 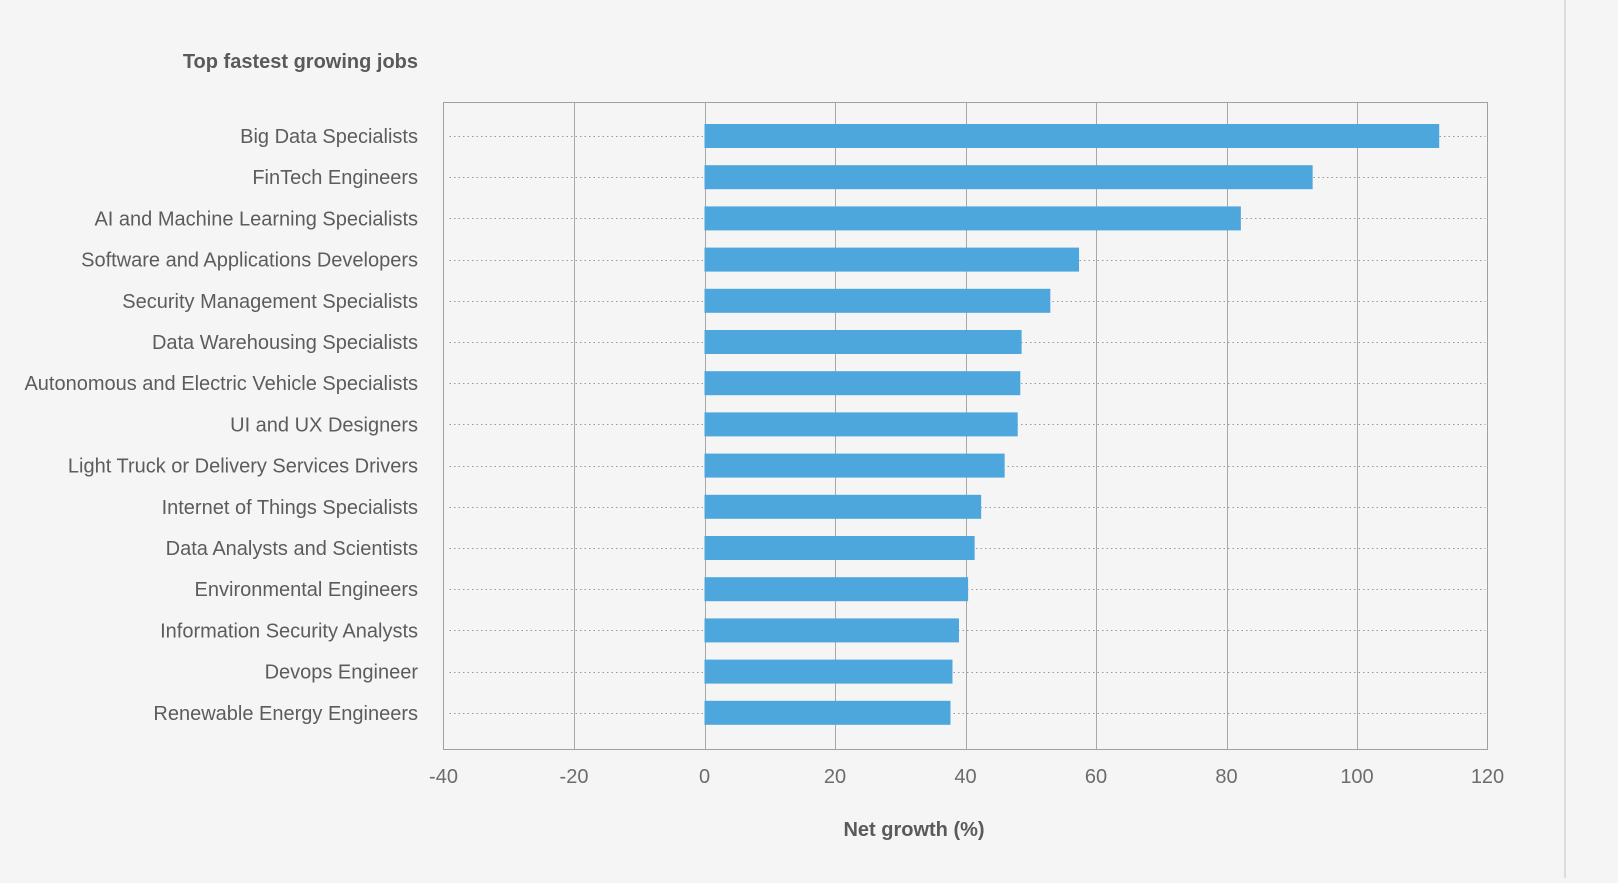 I want to click on category-label: FinTech Engineers, so click(x=335, y=178).